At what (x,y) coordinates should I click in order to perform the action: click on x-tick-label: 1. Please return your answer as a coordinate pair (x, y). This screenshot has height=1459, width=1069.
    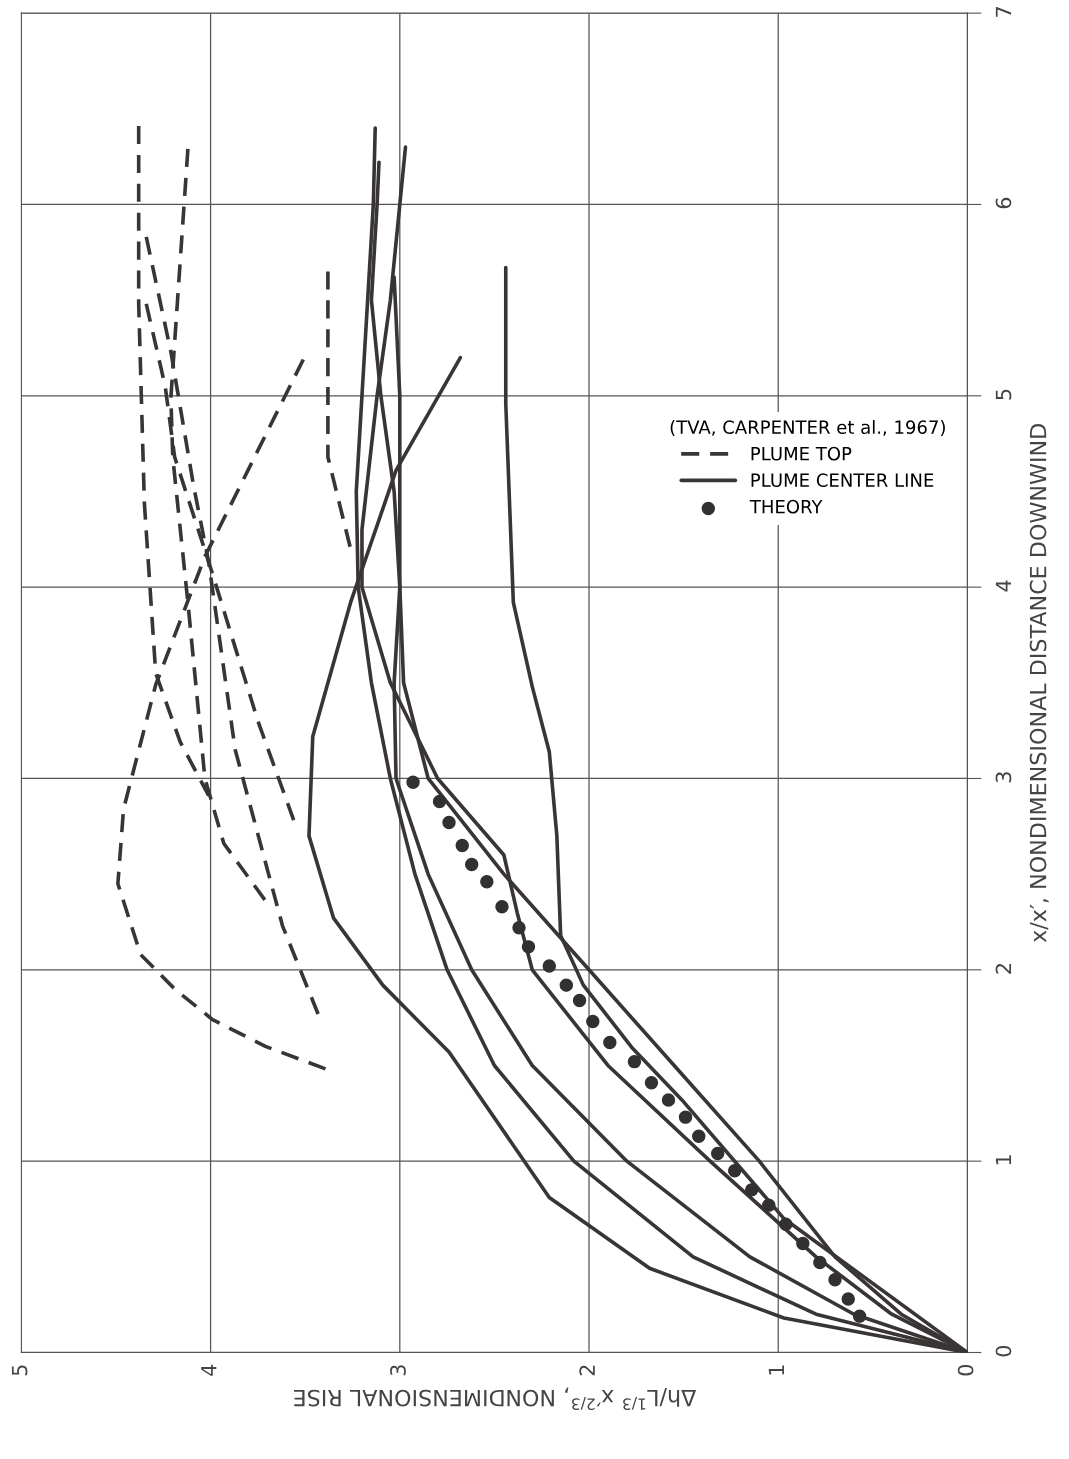
    Looking at the image, I should click on (776, 1370).